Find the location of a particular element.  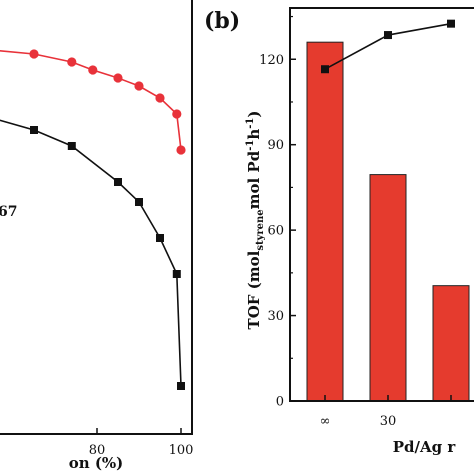

panel-a-x-tick-label: 80 is located at coordinates (97, 450).